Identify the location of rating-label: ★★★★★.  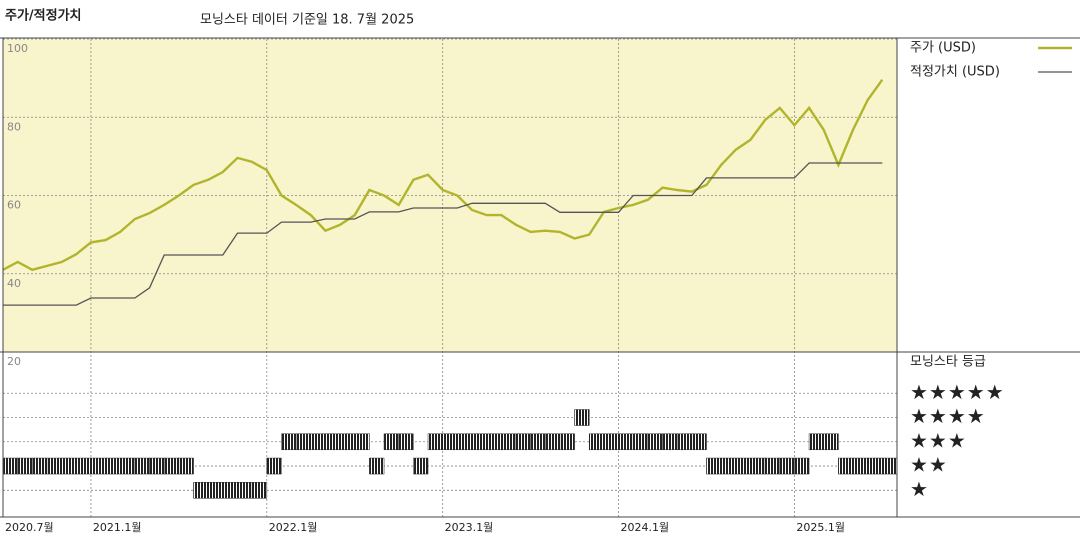
(957, 392).